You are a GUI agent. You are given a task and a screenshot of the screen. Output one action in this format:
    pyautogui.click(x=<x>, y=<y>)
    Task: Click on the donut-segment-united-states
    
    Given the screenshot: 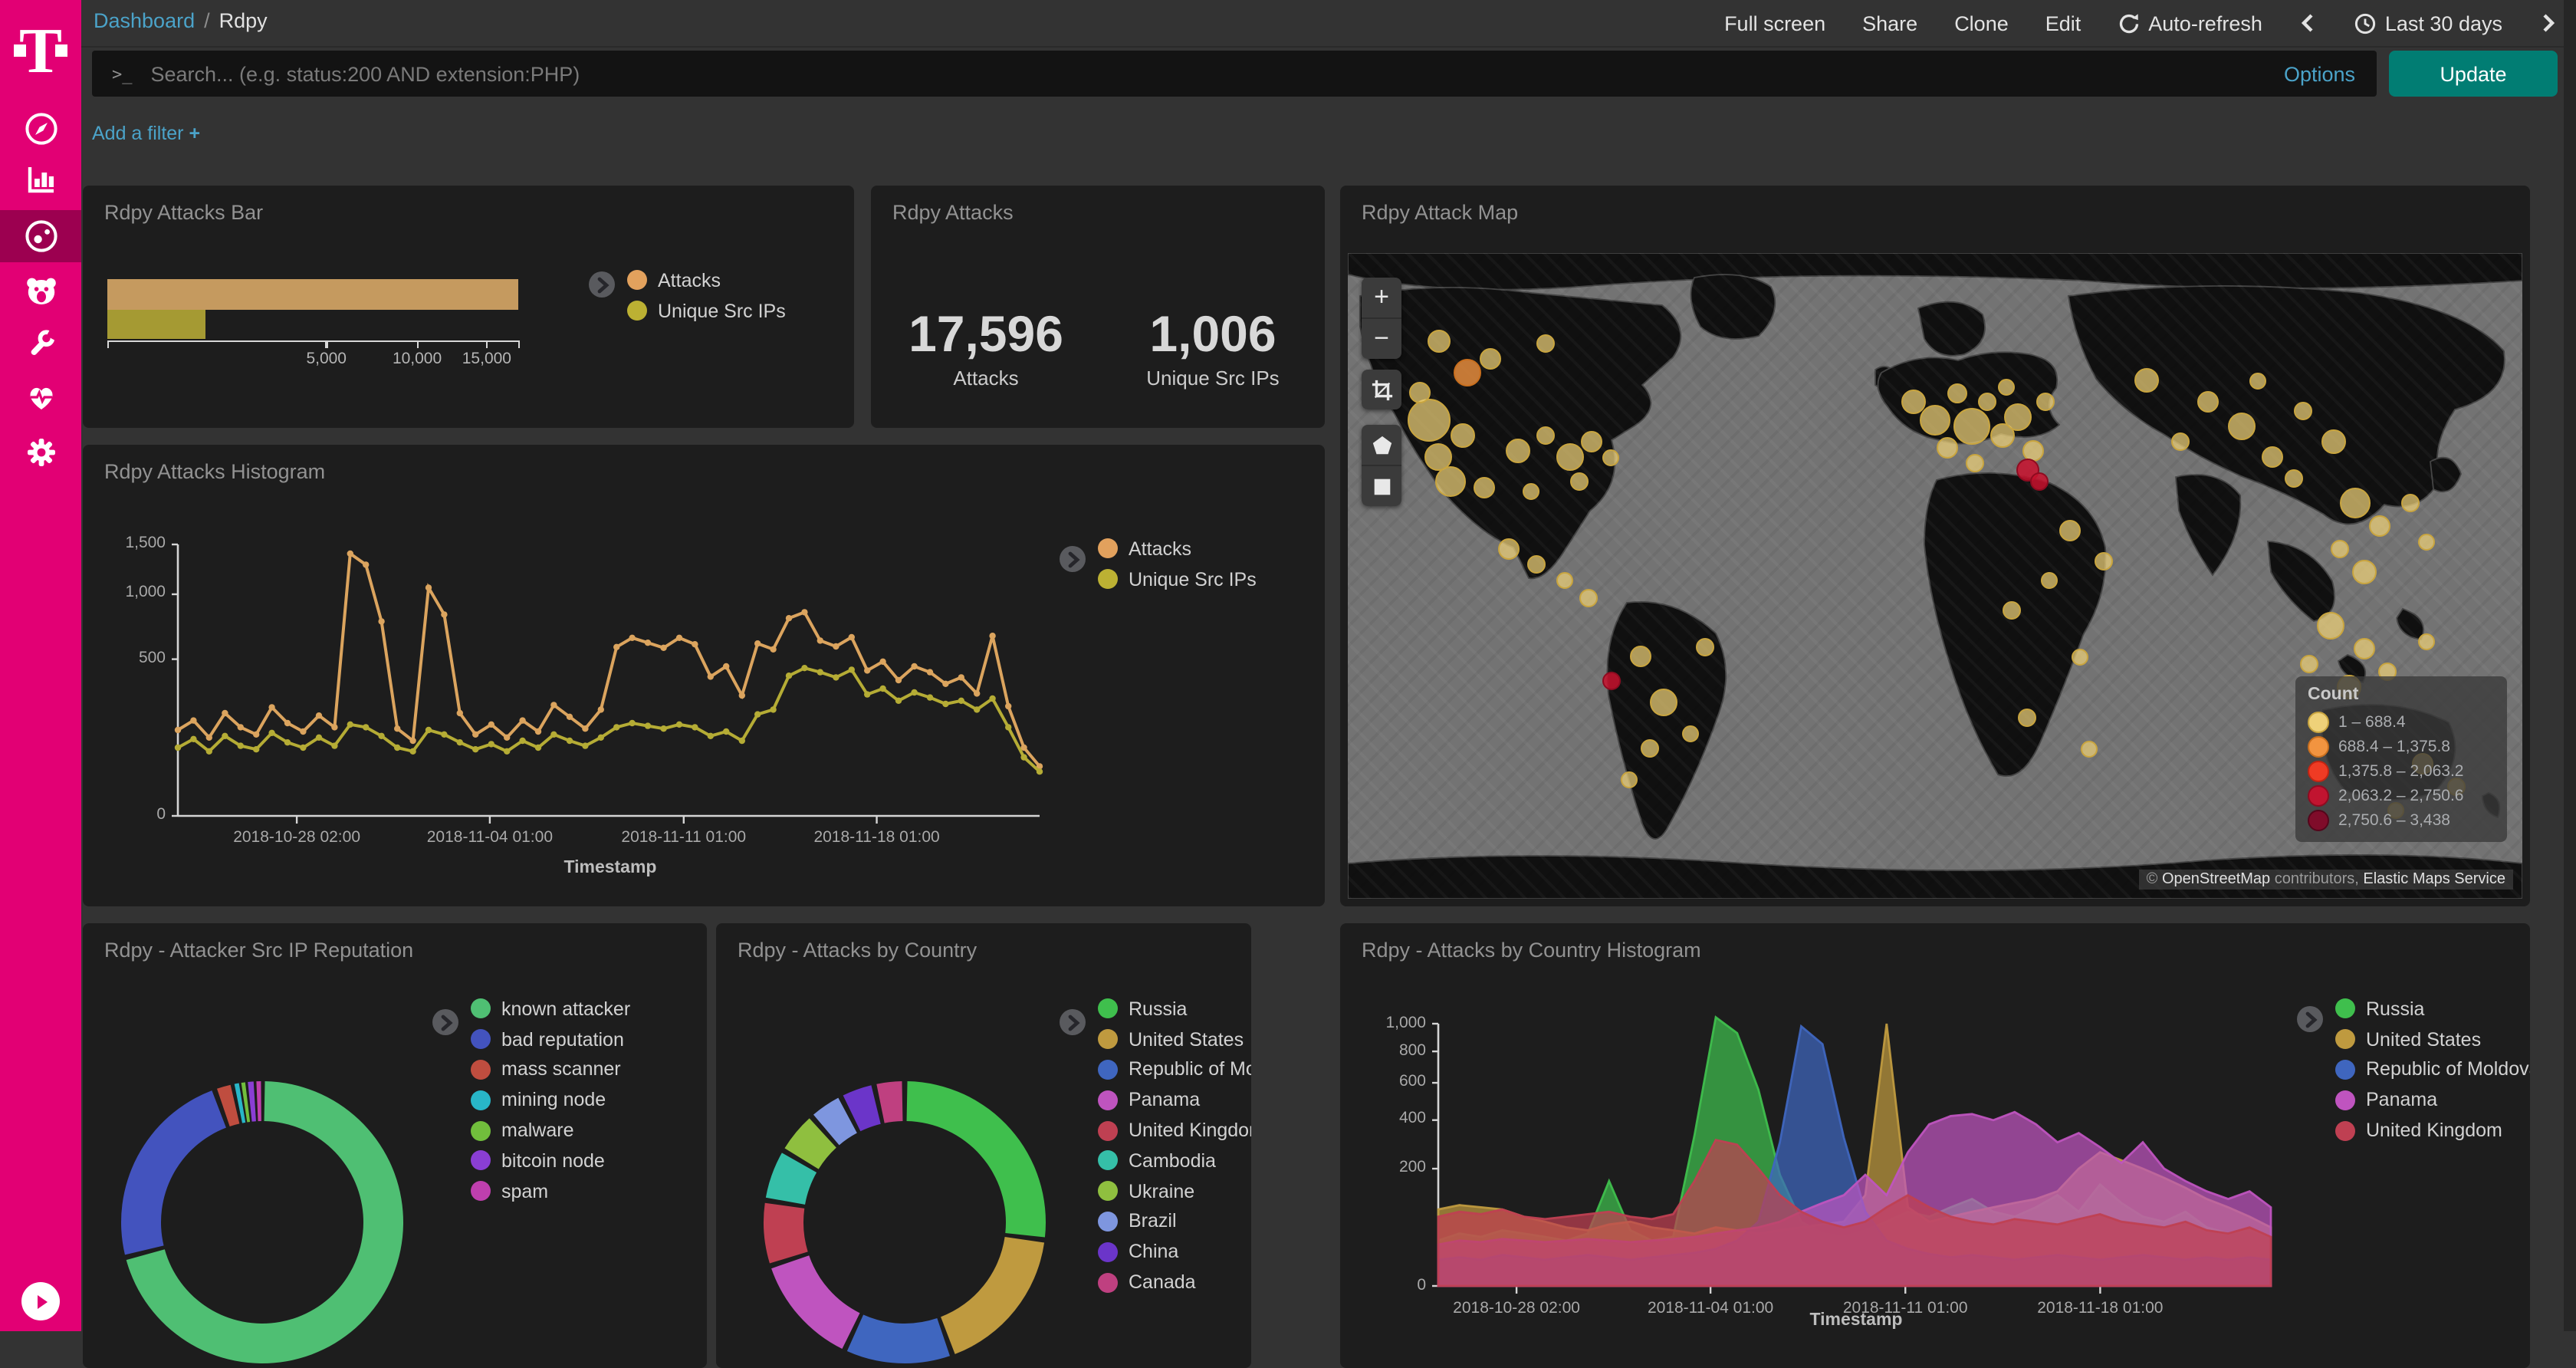 What is the action you would take?
    pyautogui.click(x=993, y=1295)
    